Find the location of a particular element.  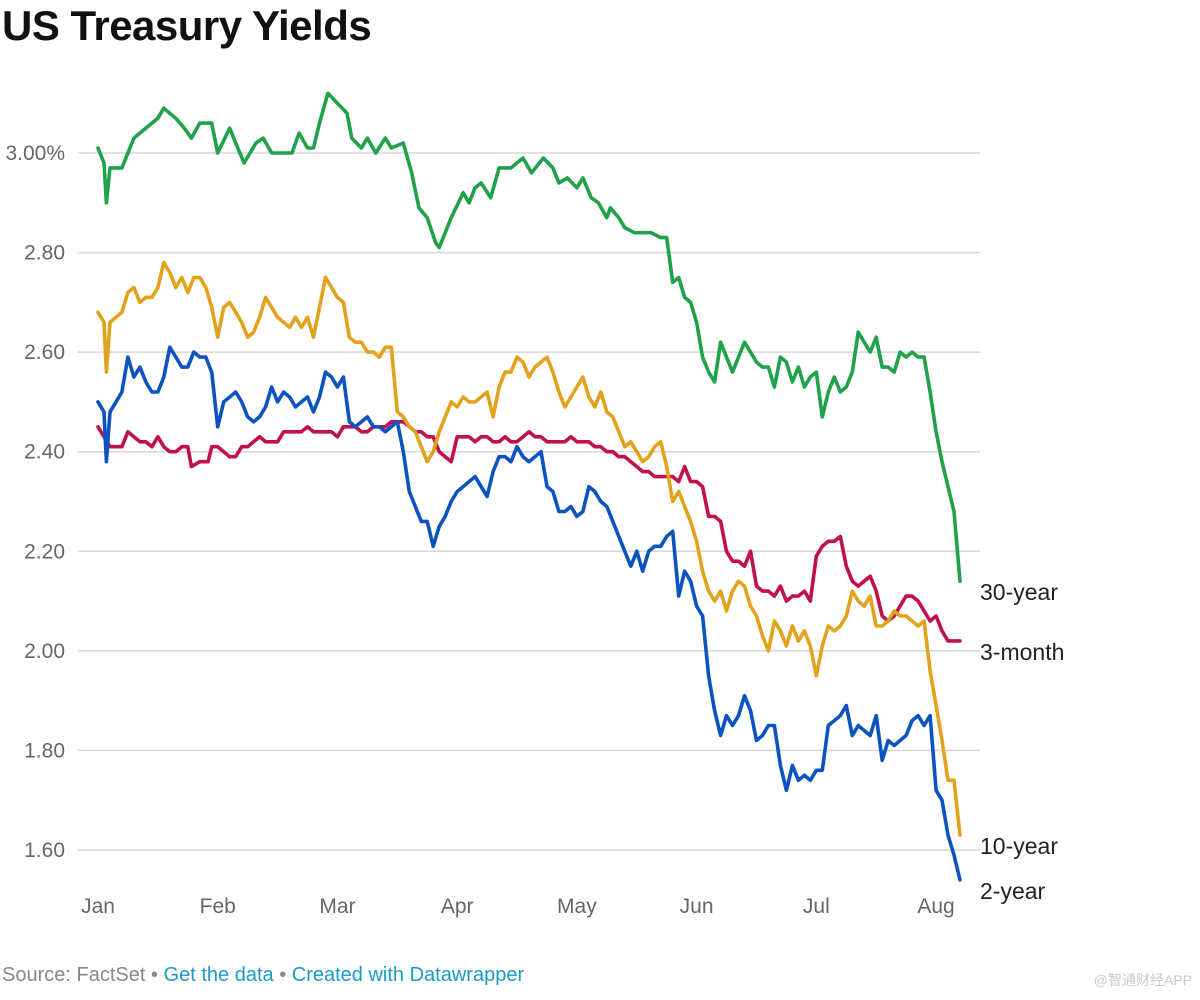

x-tick-label: Mar is located at coordinates (337, 906).